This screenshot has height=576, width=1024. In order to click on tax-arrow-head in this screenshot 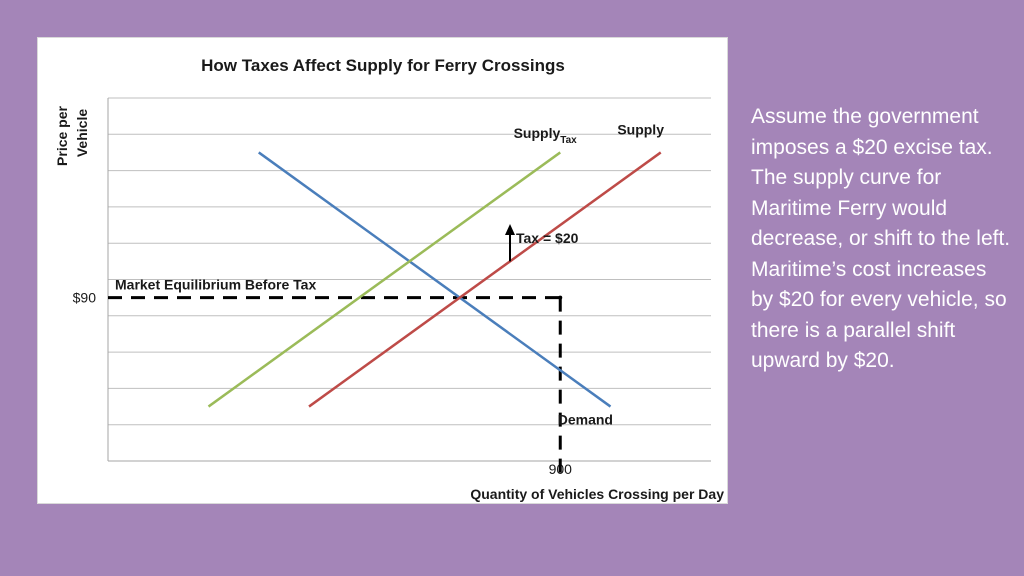, I will do `click(510, 230)`.